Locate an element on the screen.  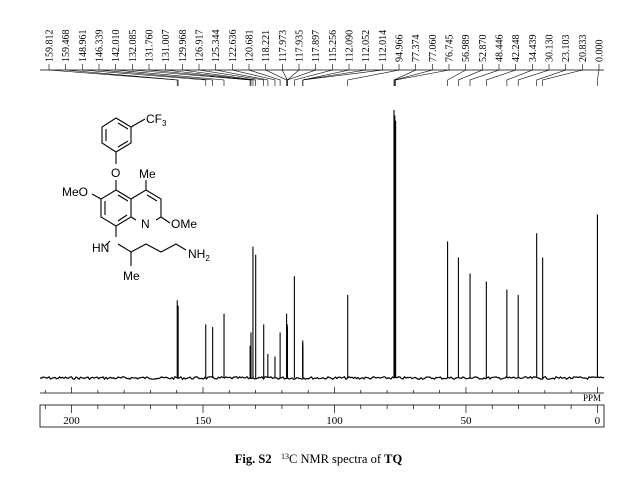
methoxy-left-label: MeO is located at coordinates (75, 192).